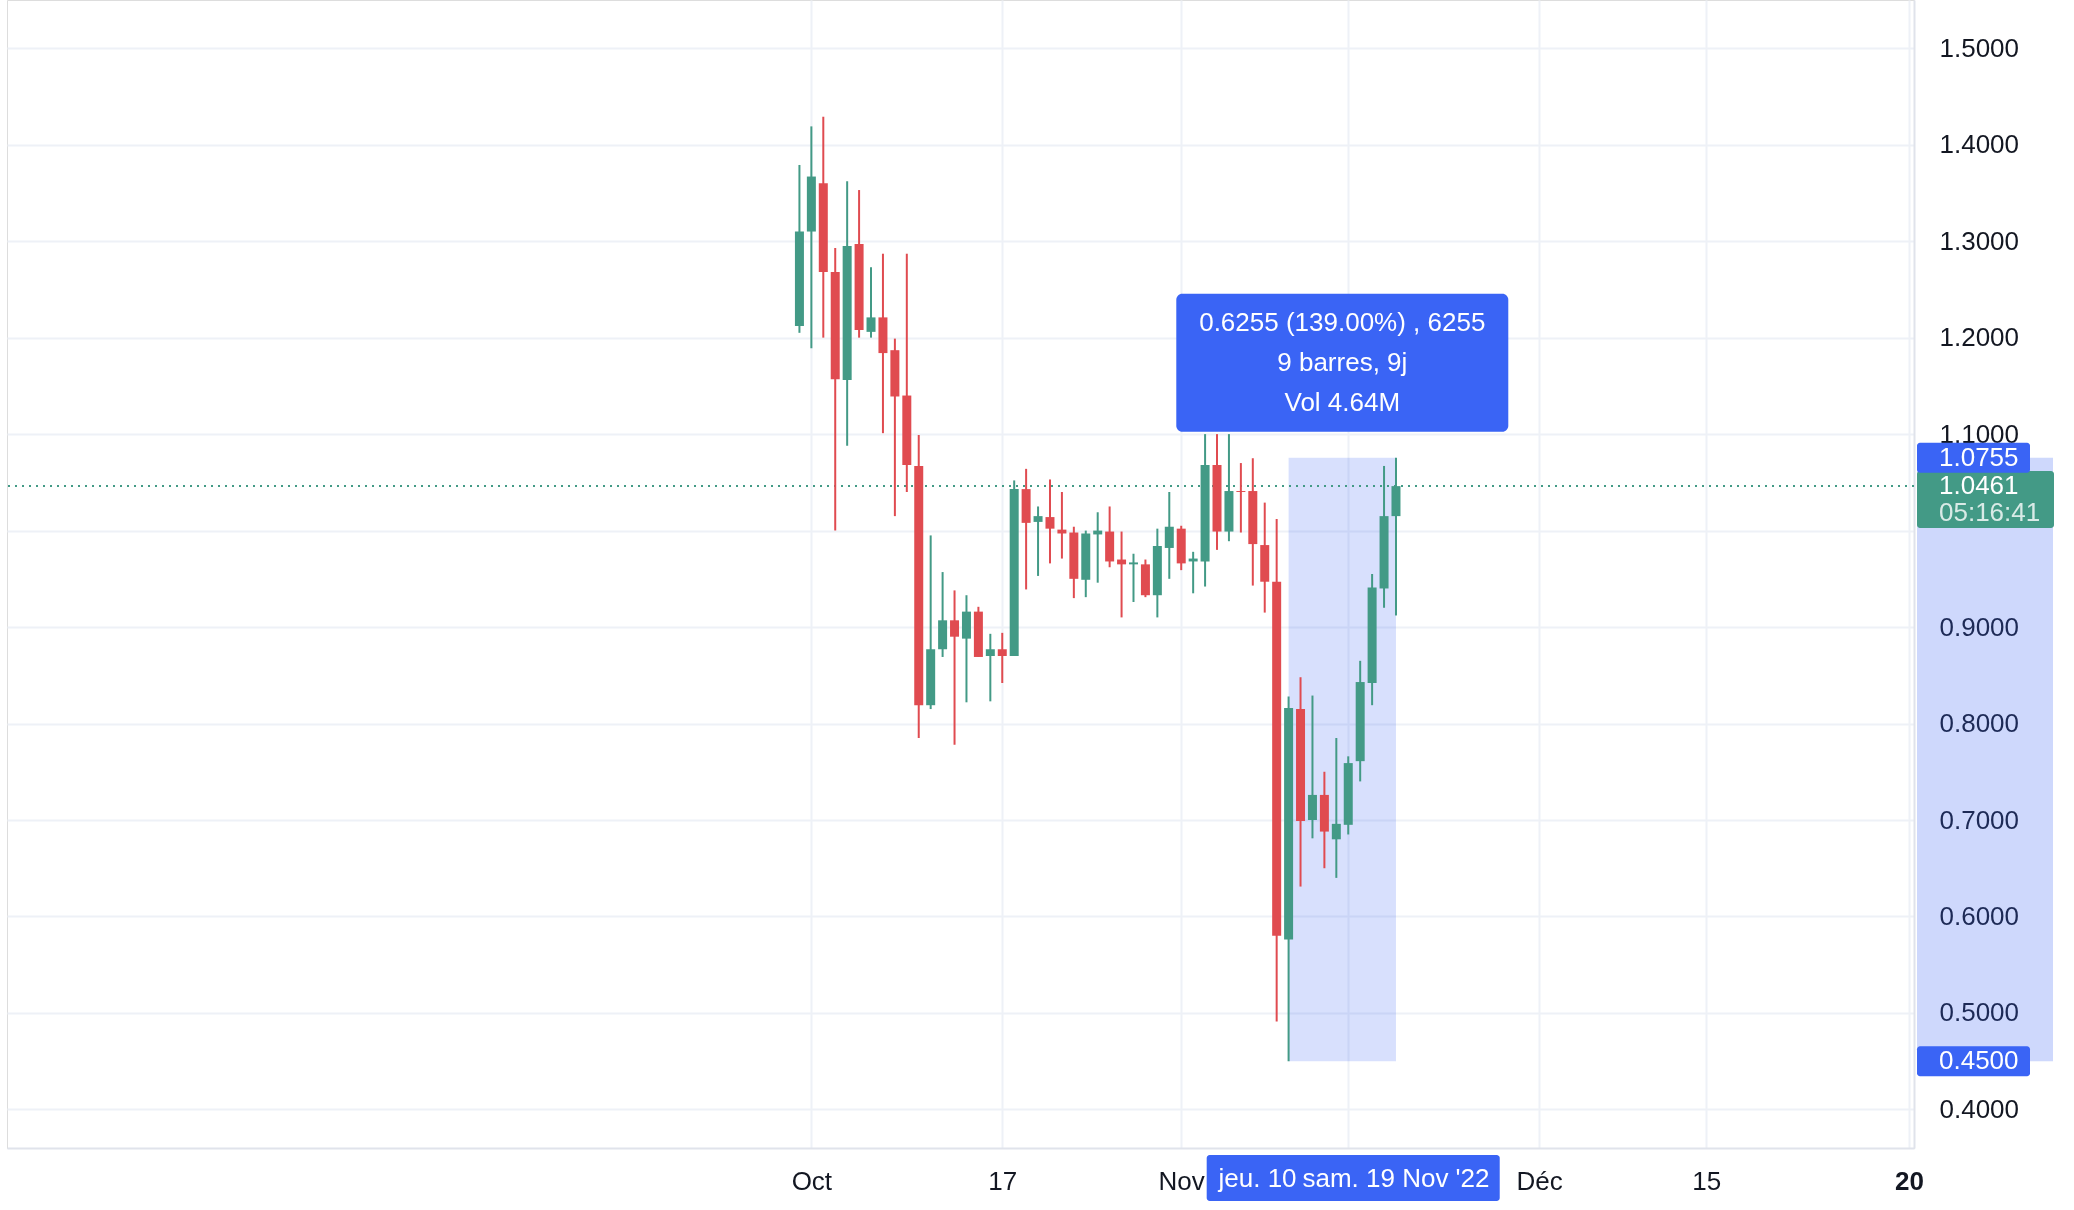  Describe the element at coordinates (1979, 433) in the screenshot. I see `y-tick-label: 1.1000` at that location.